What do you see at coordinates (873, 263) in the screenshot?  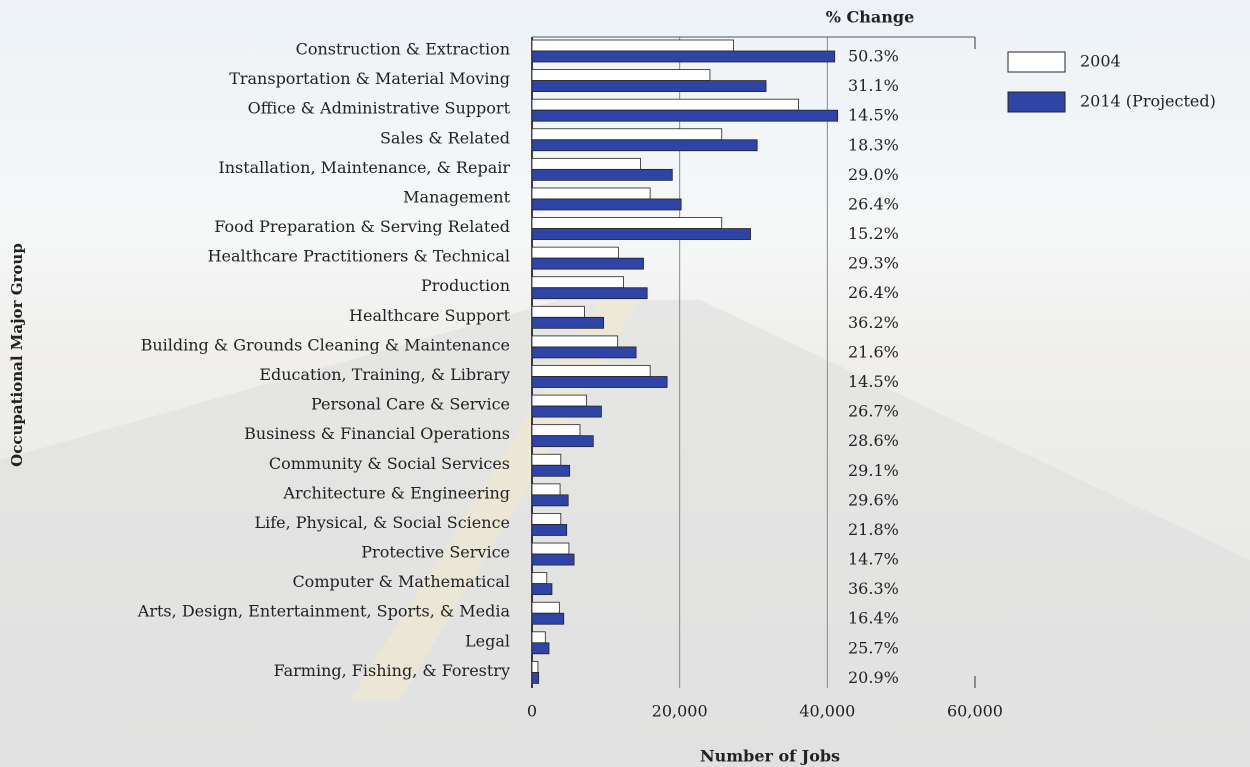 I see `annotation: 29.3%` at bounding box center [873, 263].